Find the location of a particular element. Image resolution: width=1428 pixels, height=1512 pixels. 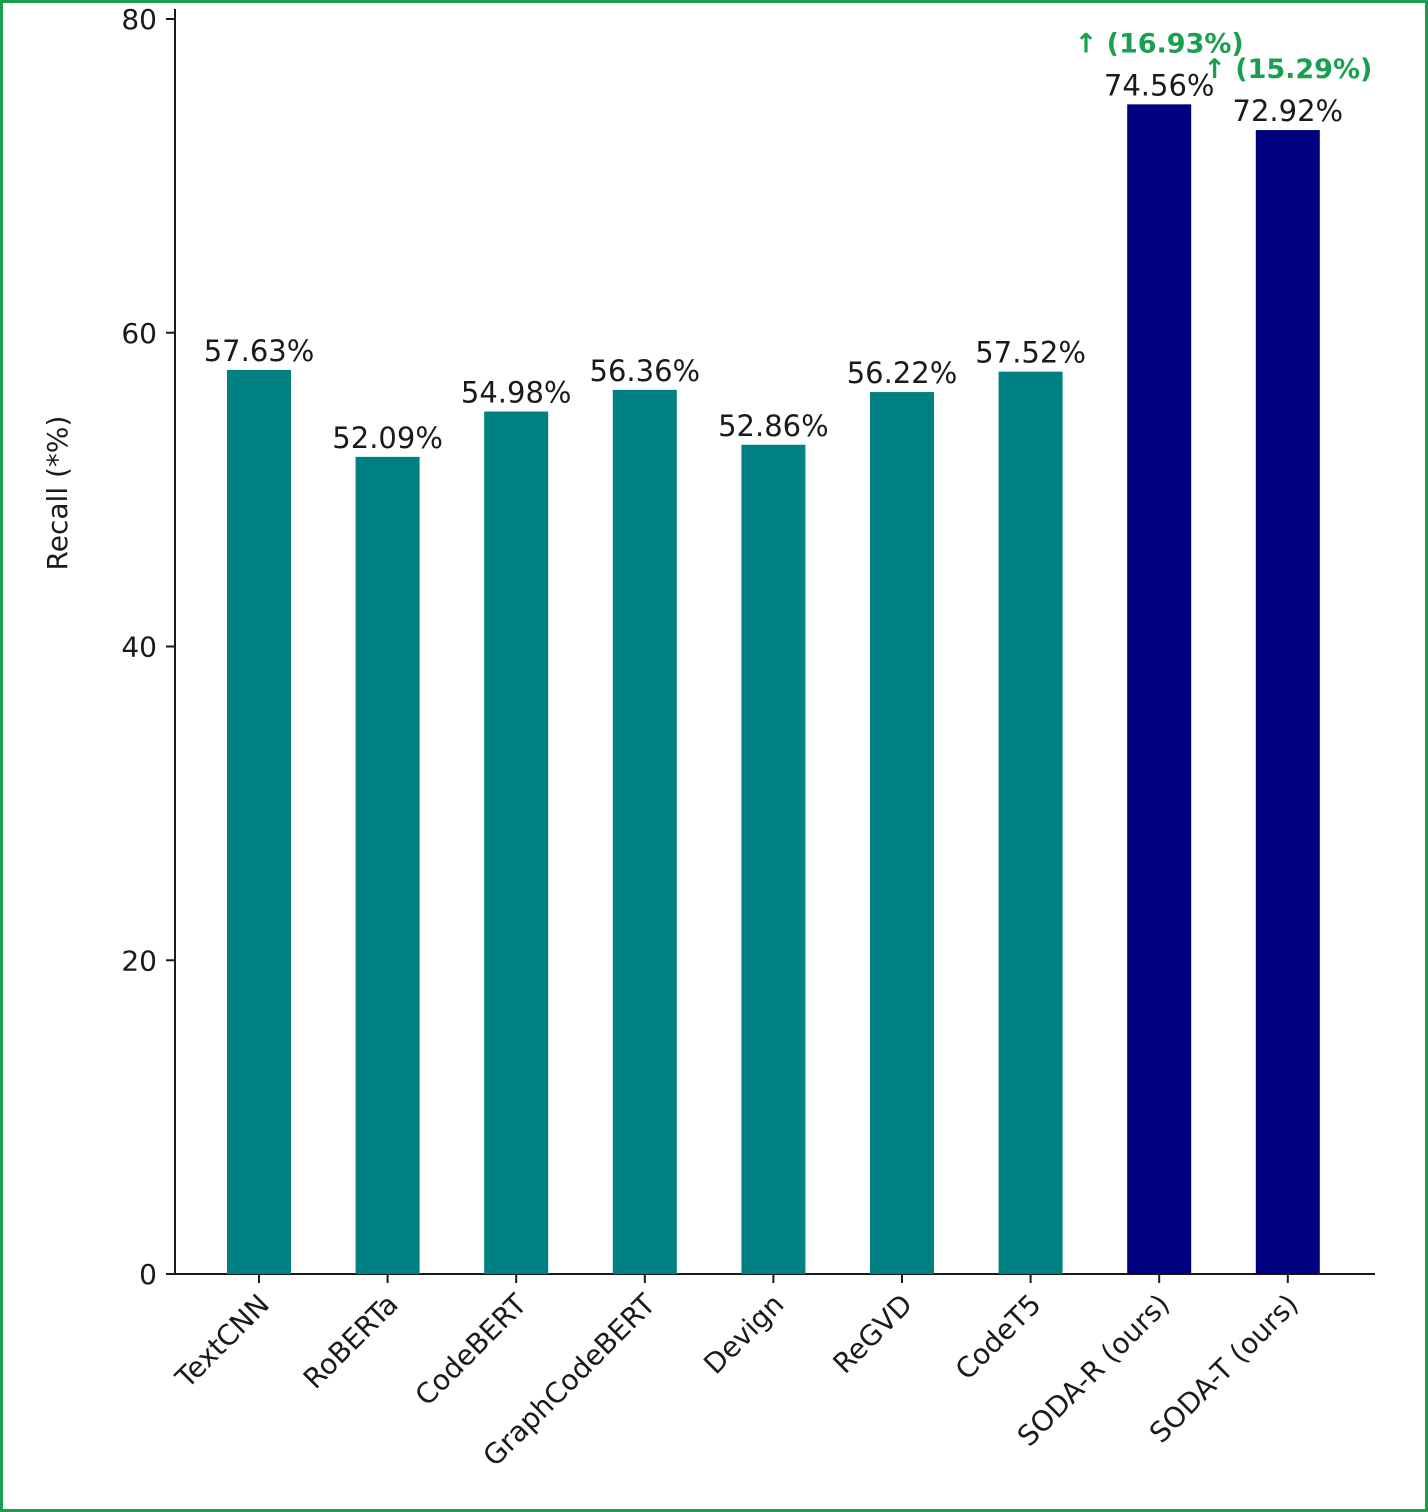

bar-textcnn is located at coordinates (259, 821).